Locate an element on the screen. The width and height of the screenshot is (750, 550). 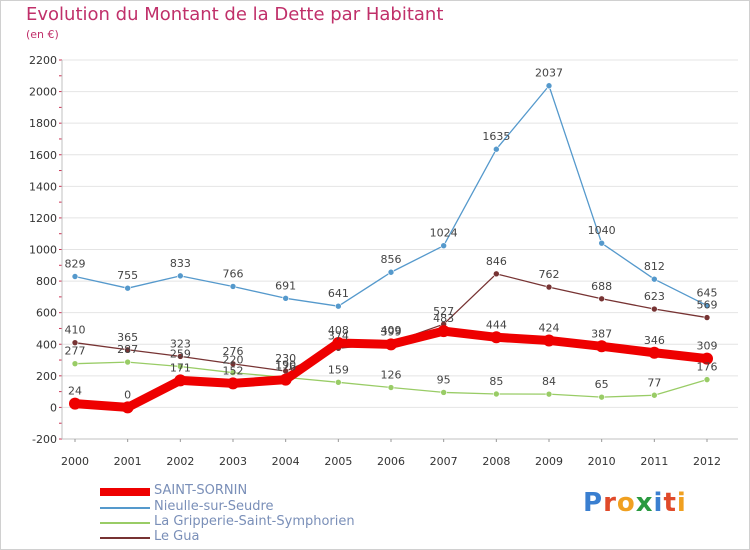
y-tick-label: 2200 is located at coordinates (43, 60).